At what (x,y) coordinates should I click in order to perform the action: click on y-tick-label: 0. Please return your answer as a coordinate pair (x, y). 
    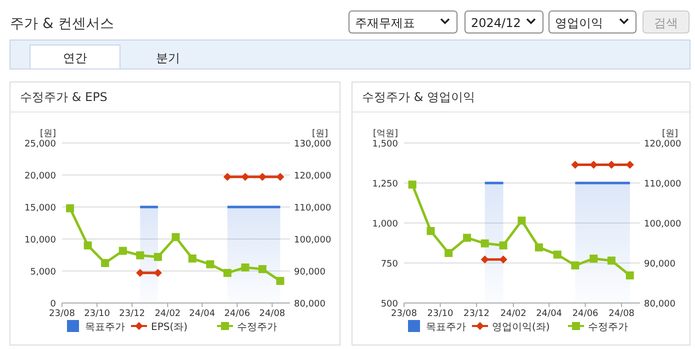
    Looking at the image, I should click on (53, 305).